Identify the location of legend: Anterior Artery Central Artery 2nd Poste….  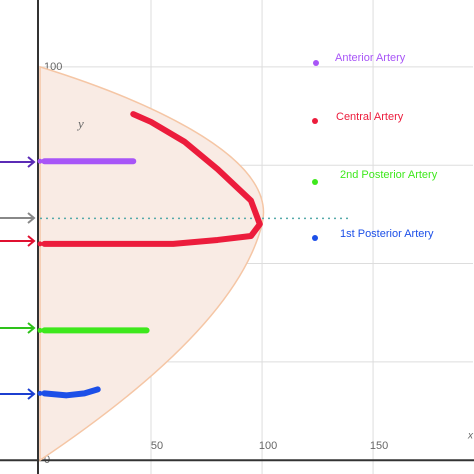
(375, 146).